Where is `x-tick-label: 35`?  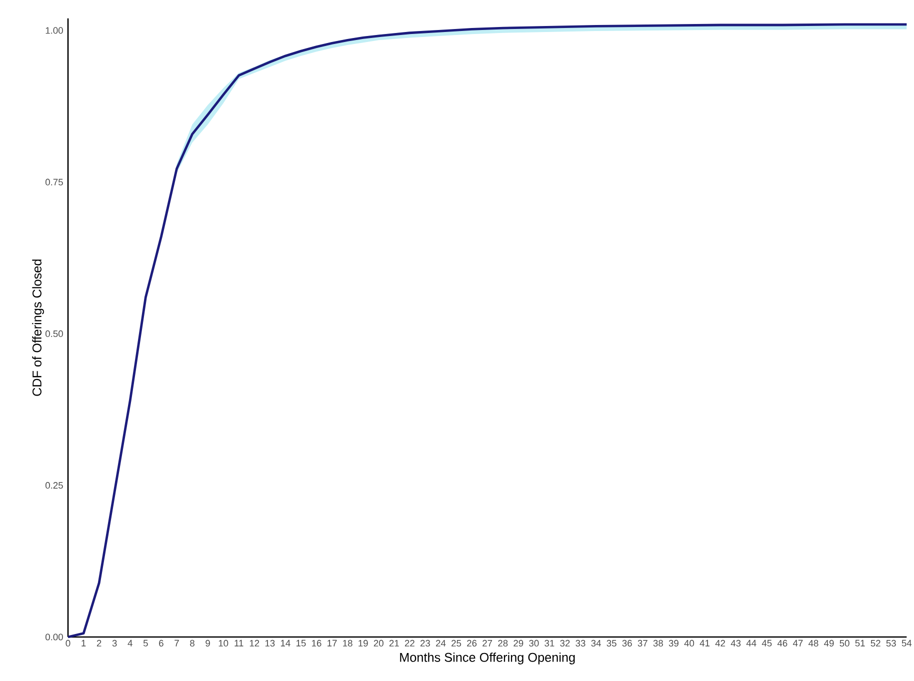
x-tick-label: 35 is located at coordinates (611, 643).